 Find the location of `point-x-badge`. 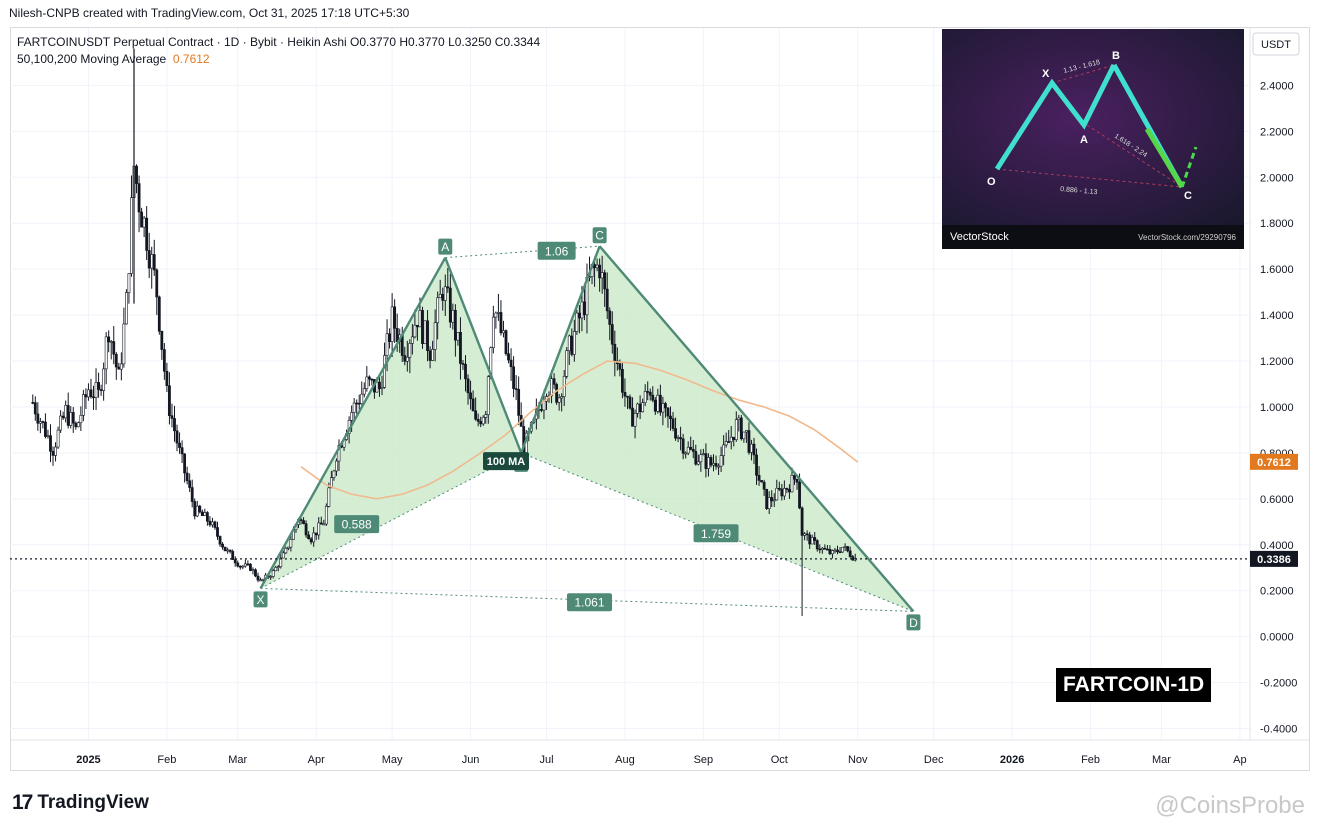

point-x-badge is located at coordinates (260, 599).